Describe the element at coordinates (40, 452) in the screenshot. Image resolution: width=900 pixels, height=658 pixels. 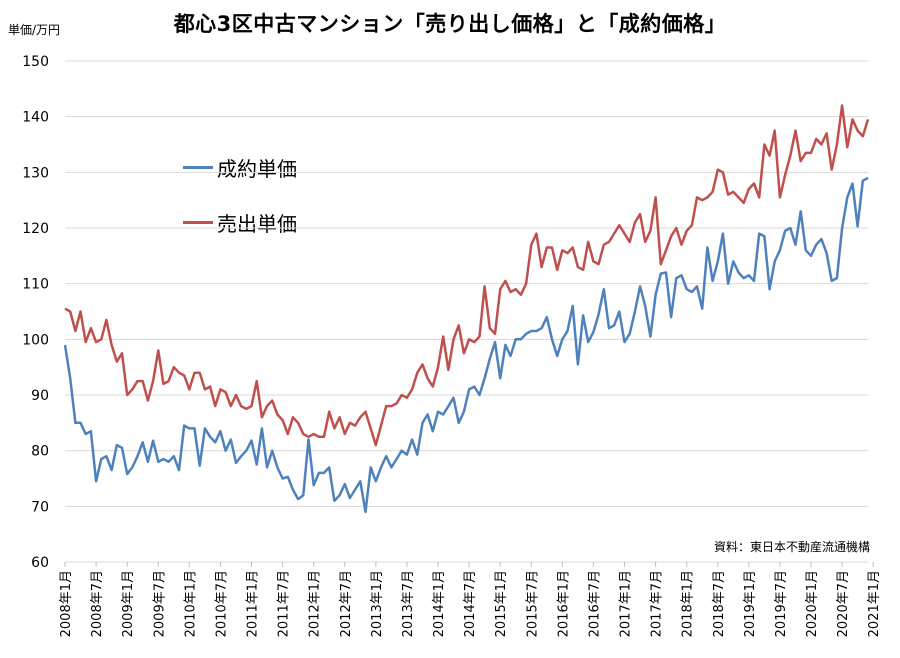
I see `y-tick-label-80: 80` at that location.